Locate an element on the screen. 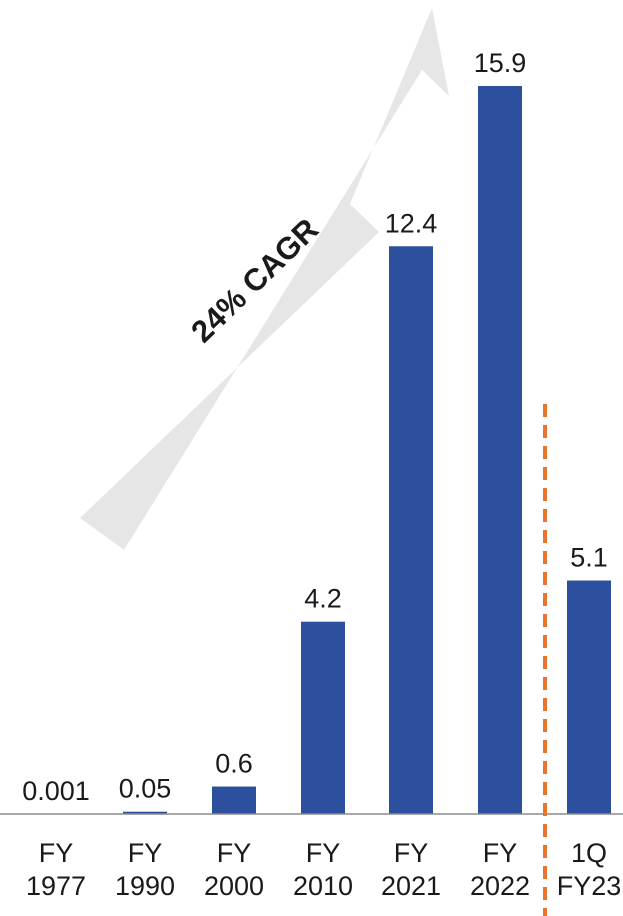 The width and height of the screenshot is (623, 916). data-label-0: 0.001 is located at coordinates (56, 791).